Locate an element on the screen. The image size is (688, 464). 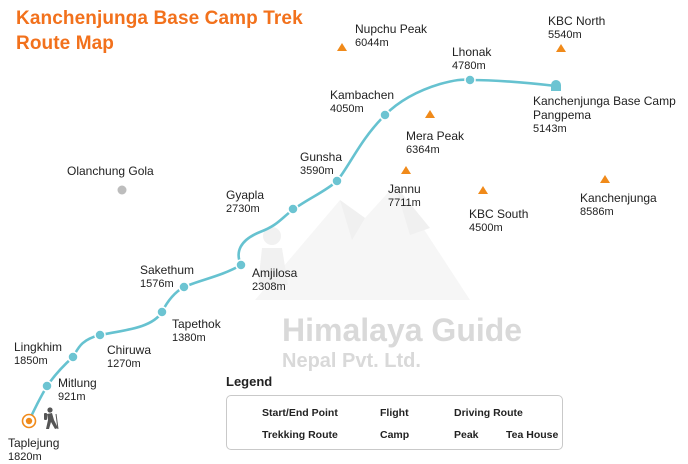
stop-label-kambachen: Kambachen 4050m is located at coordinates (362, 102).